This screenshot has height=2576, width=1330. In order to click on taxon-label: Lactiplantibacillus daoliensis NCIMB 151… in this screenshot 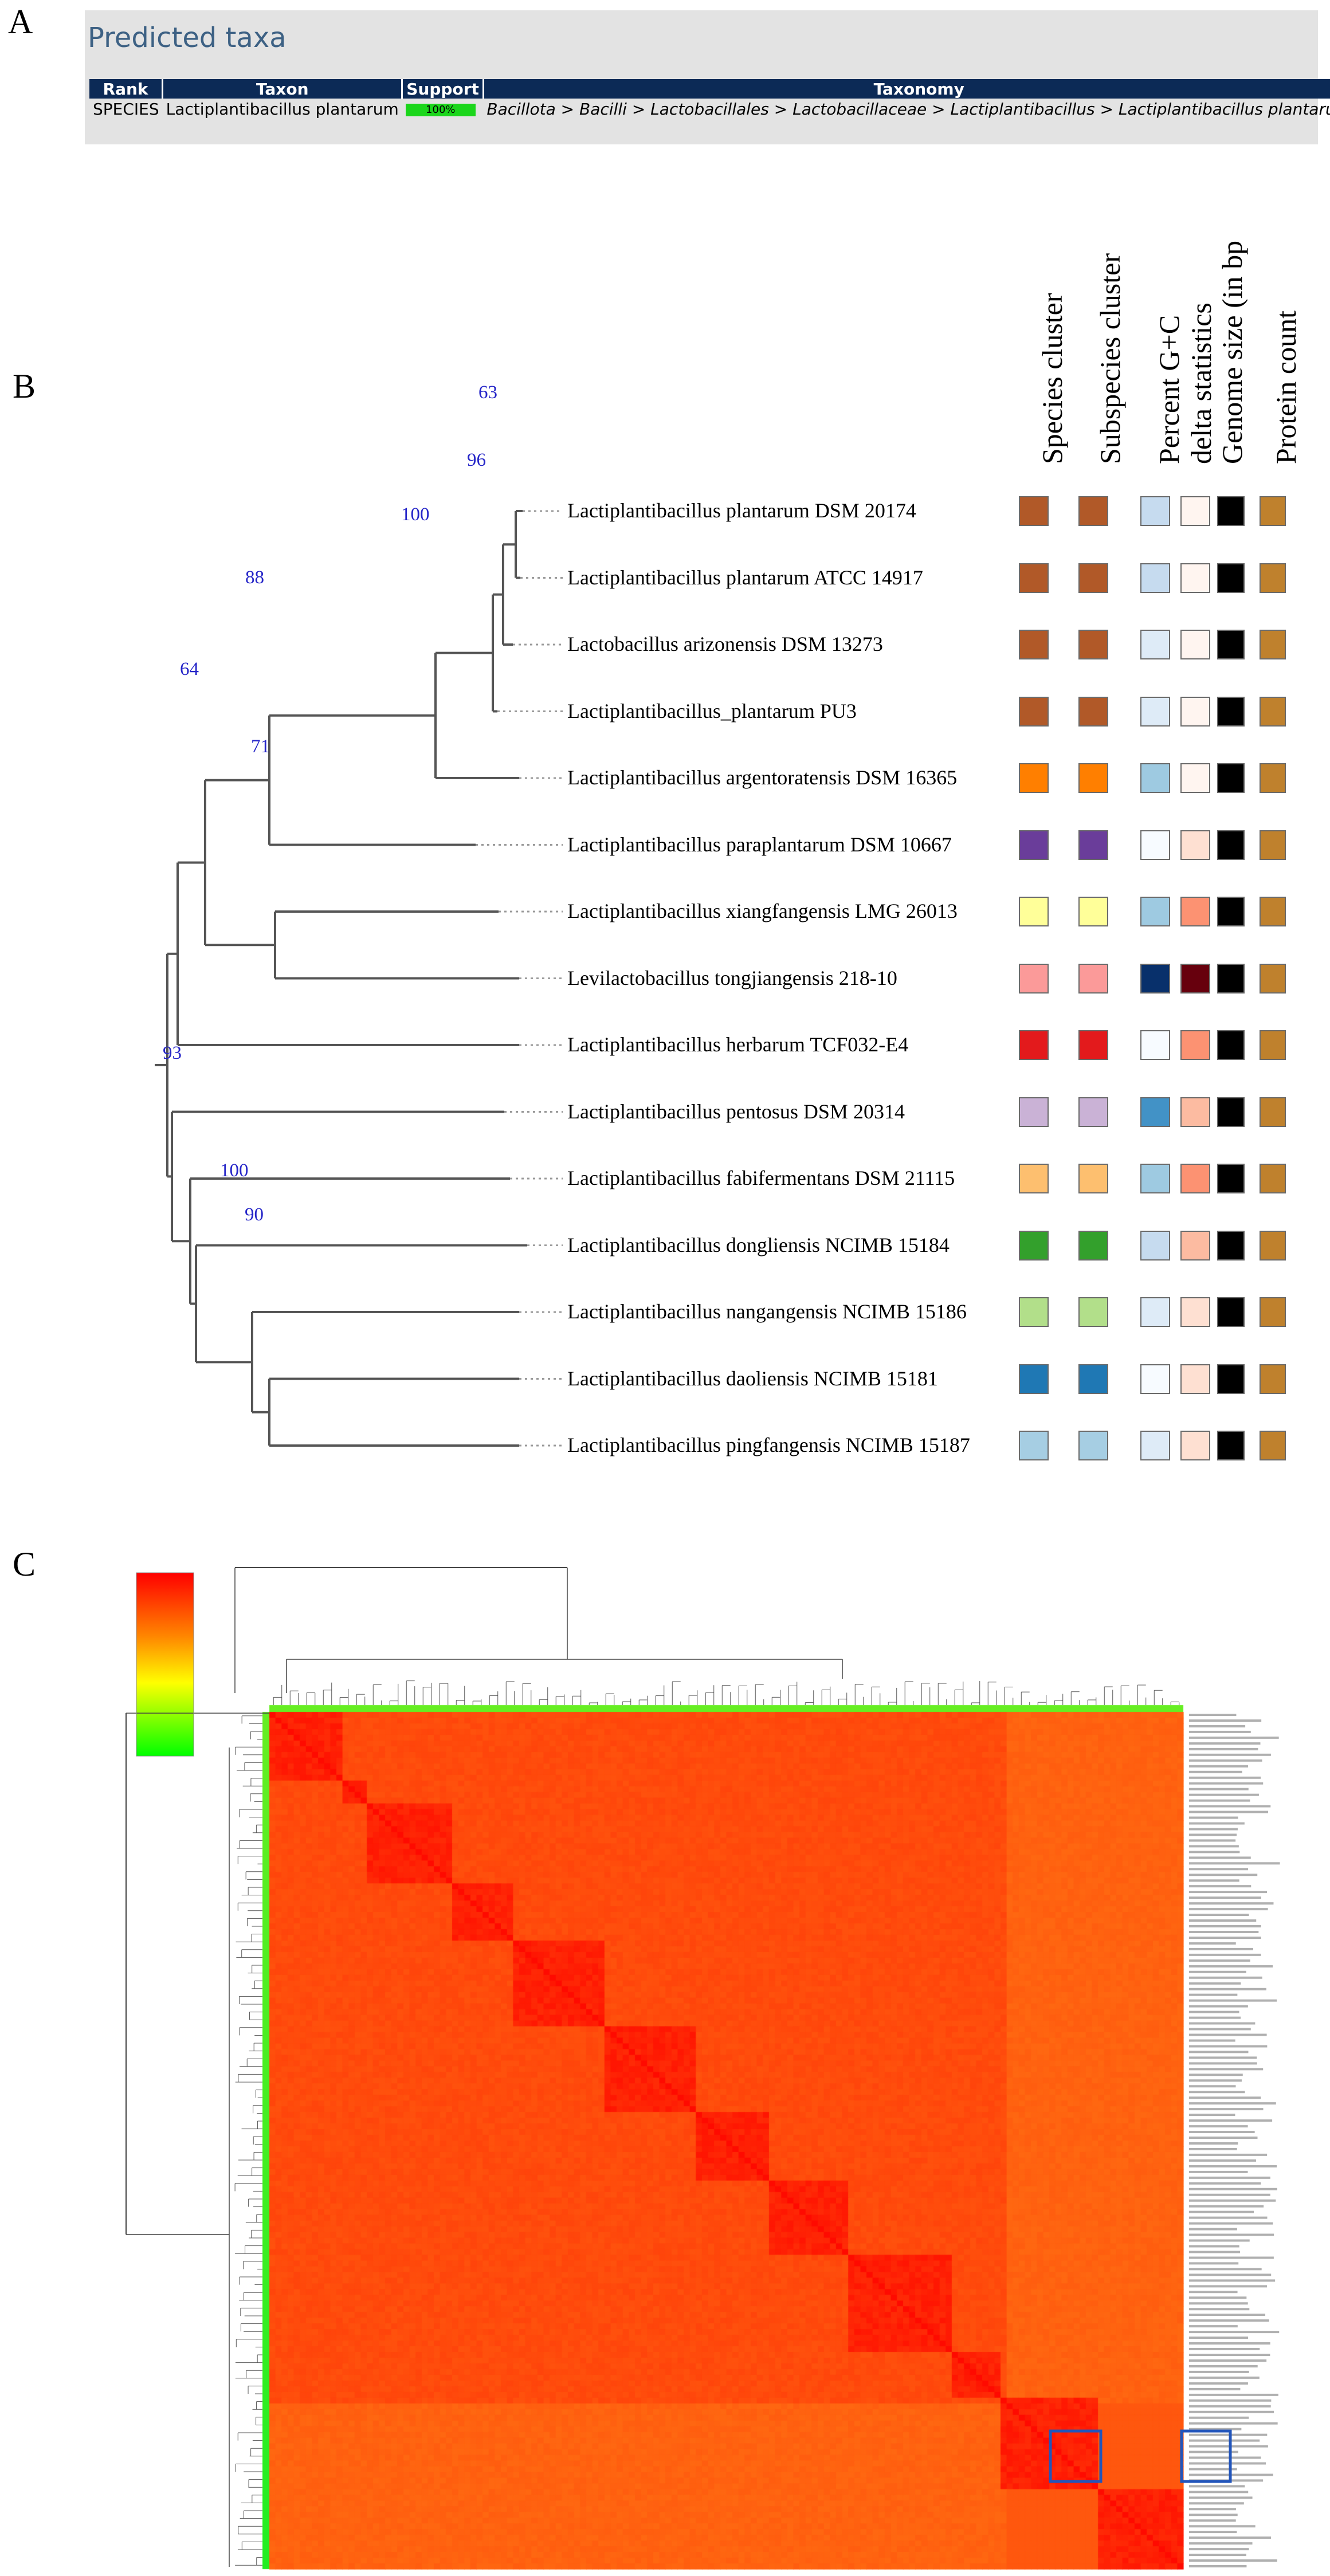, I will do `click(753, 1378)`.